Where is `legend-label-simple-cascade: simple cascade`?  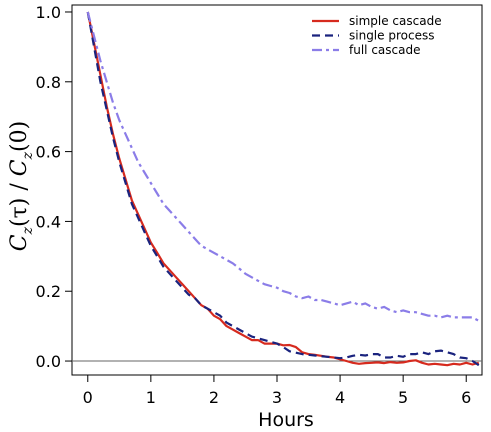
legend-label-simple-cascade: simple cascade is located at coordinates (395, 21).